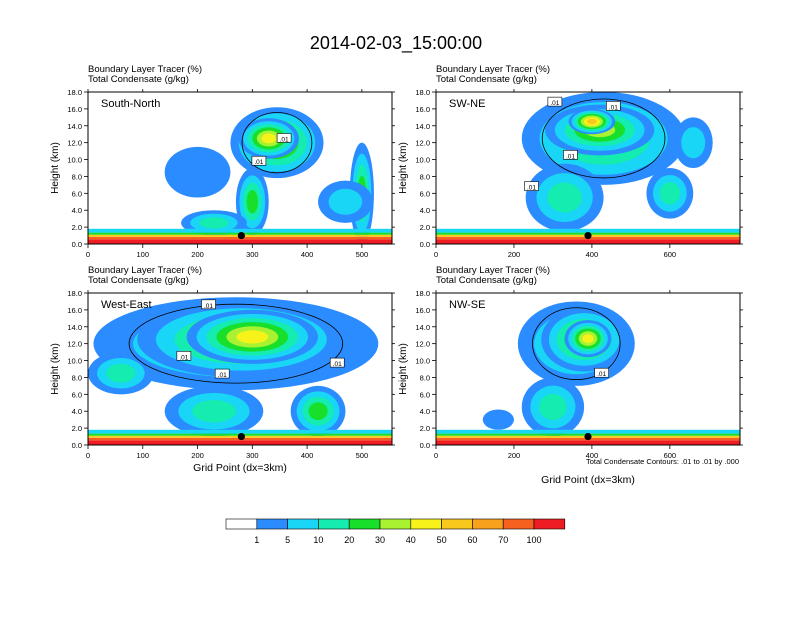 The image size is (792, 617). What do you see at coordinates (442, 540) in the screenshot?
I see `colorbar-label: 50` at bounding box center [442, 540].